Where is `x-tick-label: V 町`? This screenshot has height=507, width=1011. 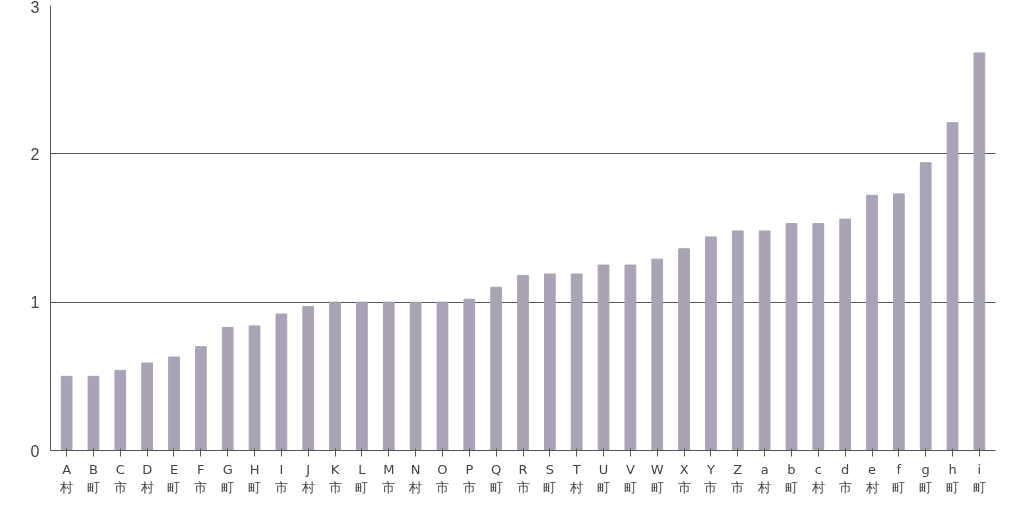
x-tick-label: V 町 is located at coordinates (630, 478).